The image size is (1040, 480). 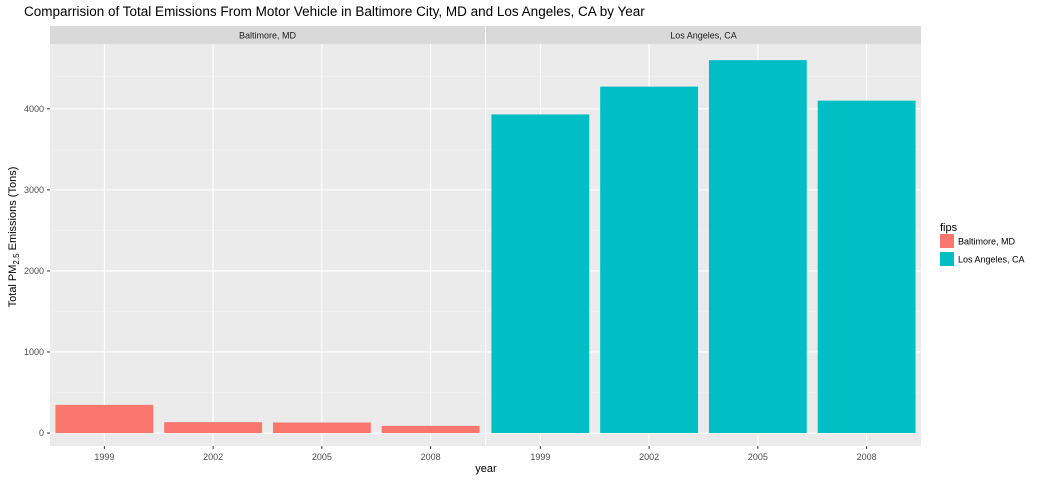 I want to click on facet-strip-label: Baltimore, MD, so click(x=268, y=36).